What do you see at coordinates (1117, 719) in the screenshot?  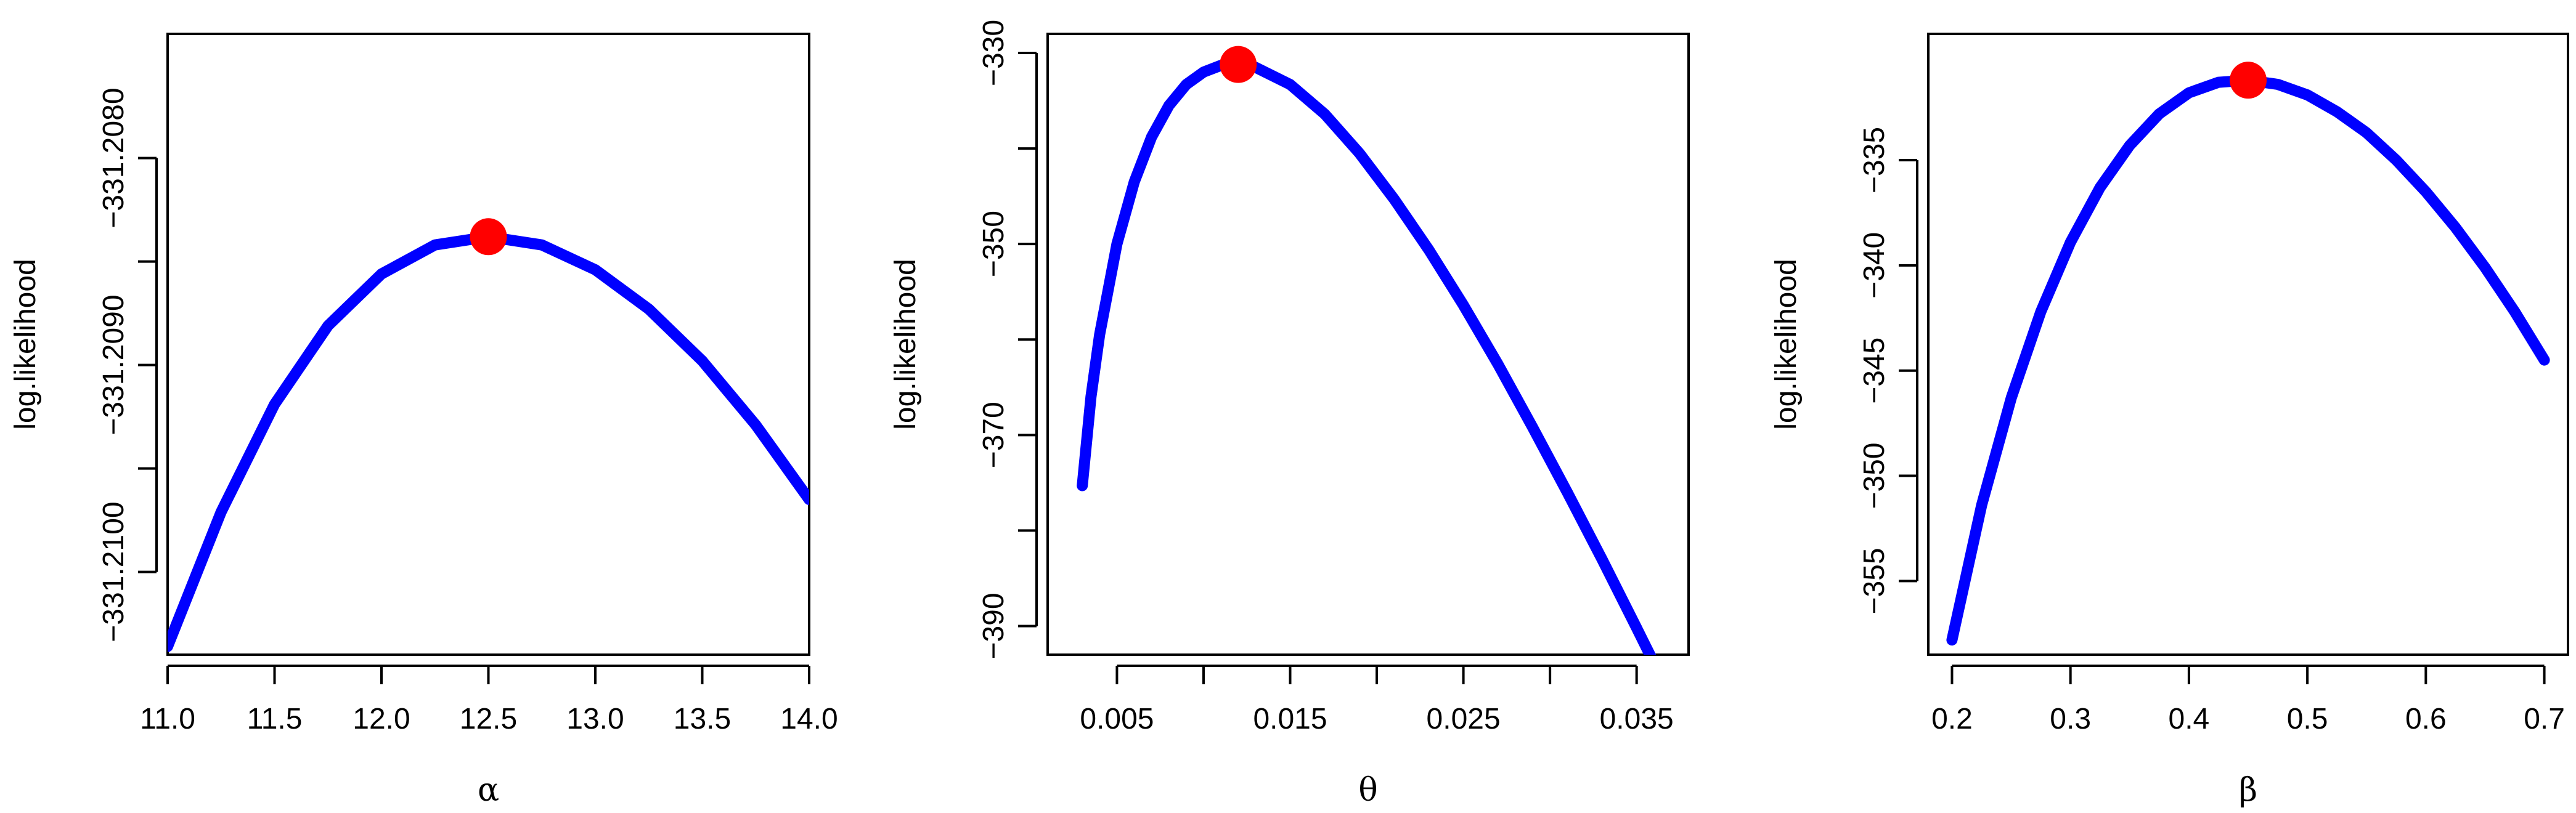 I see `x-tick-label: 0.005` at bounding box center [1117, 719].